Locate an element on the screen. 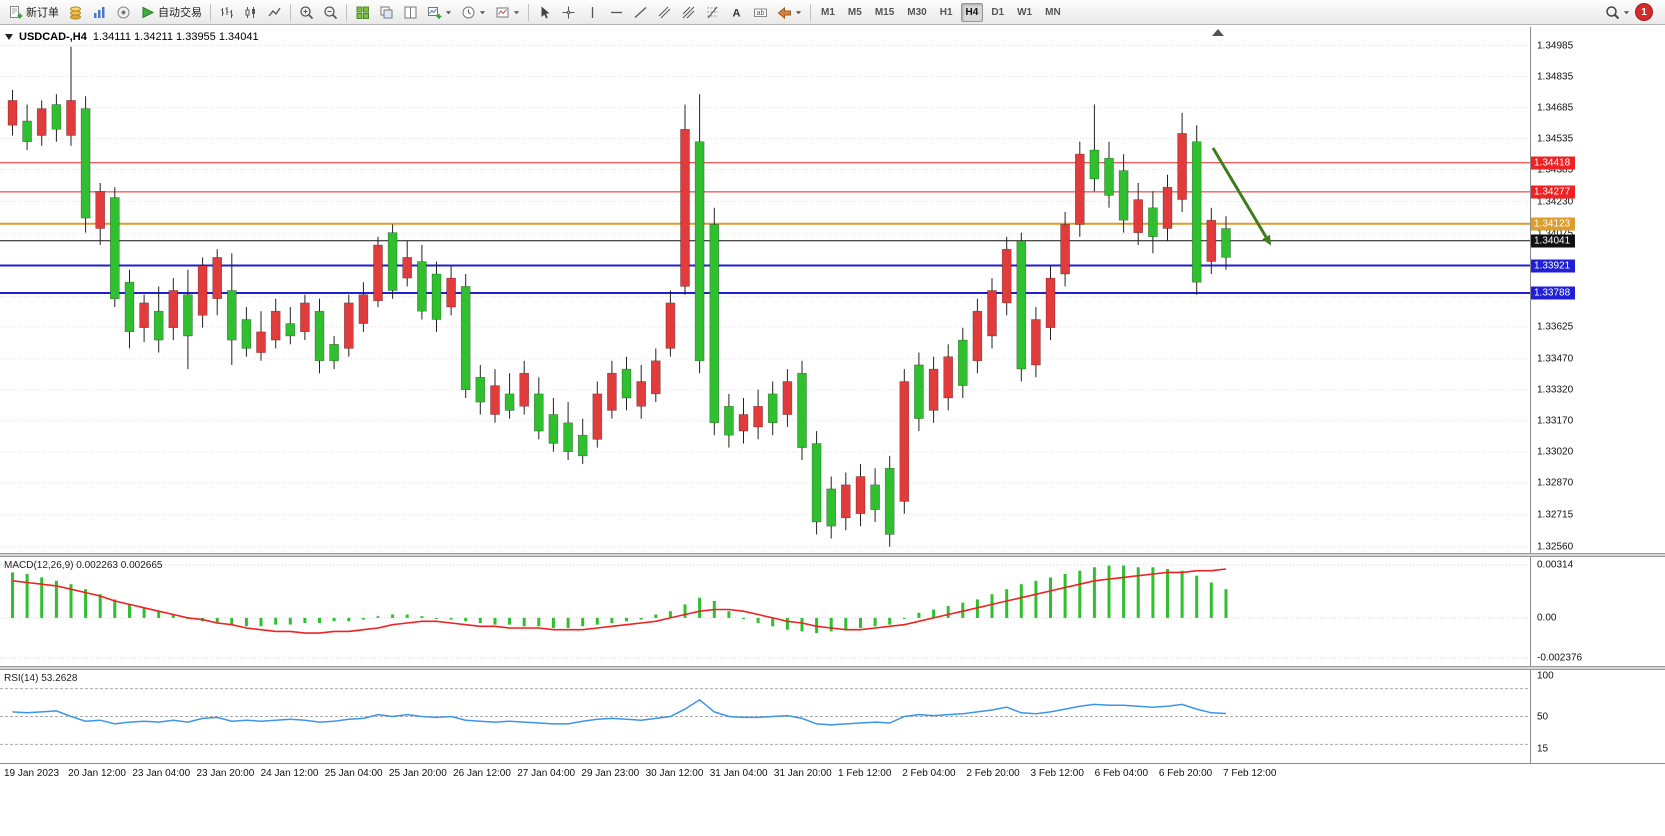  trend-arrow-annotation is located at coordinates (1239, 192).